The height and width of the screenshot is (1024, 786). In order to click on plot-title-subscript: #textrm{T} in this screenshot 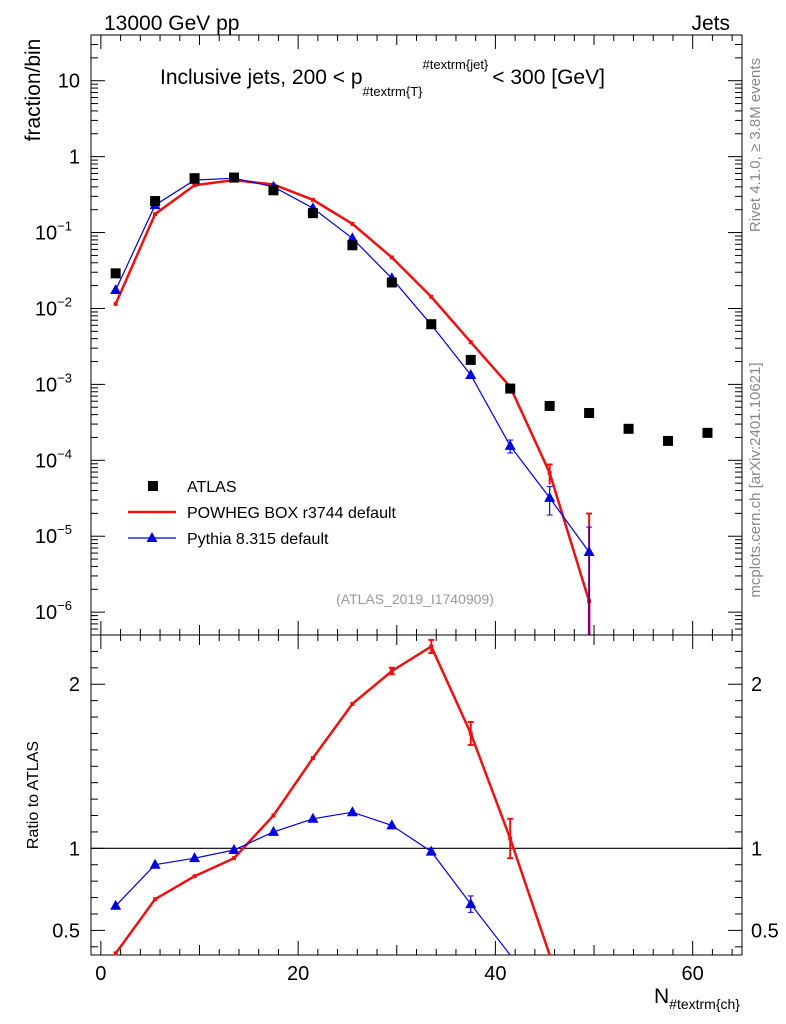, I will do `click(393, 91)`.